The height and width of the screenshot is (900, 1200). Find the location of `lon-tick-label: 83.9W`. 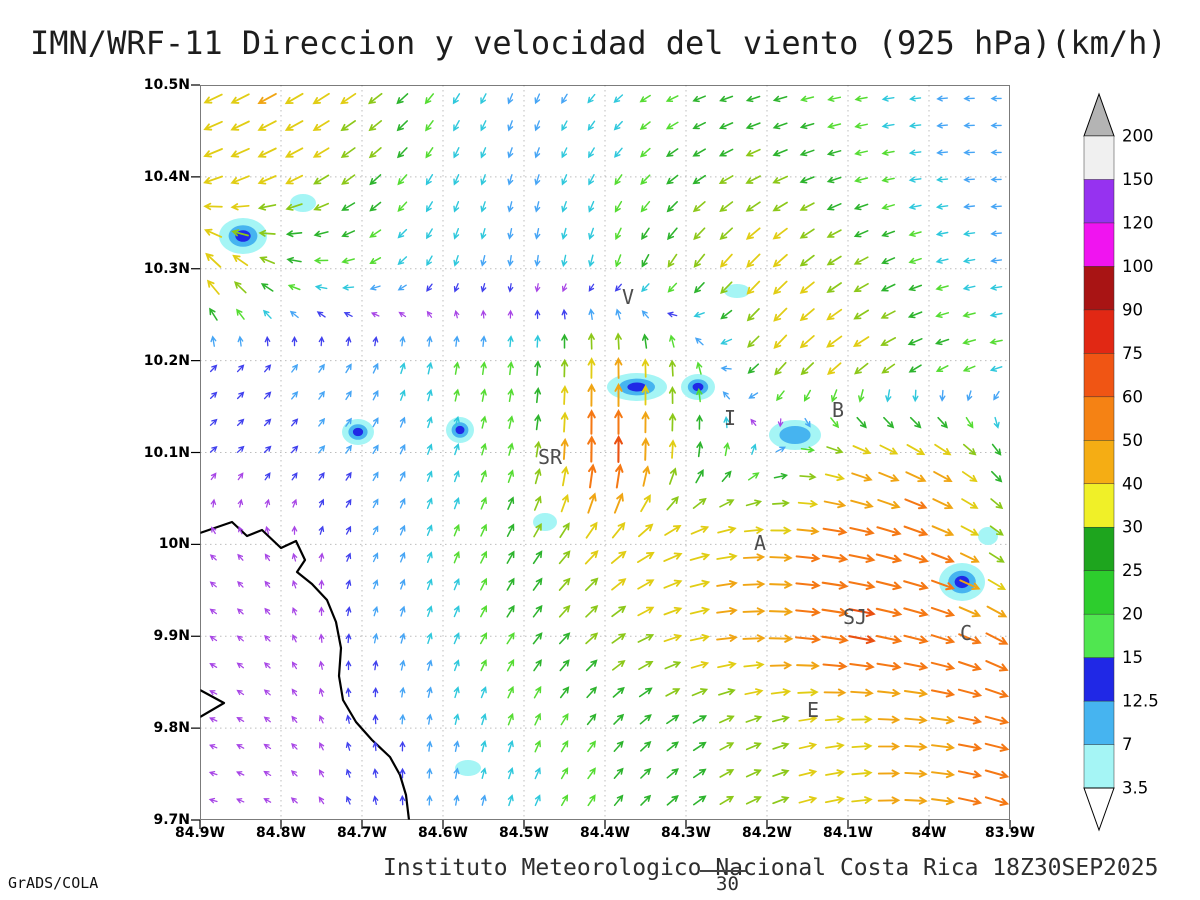

lon-tick-label: 83.9W is located at coordinates (1010, 833).